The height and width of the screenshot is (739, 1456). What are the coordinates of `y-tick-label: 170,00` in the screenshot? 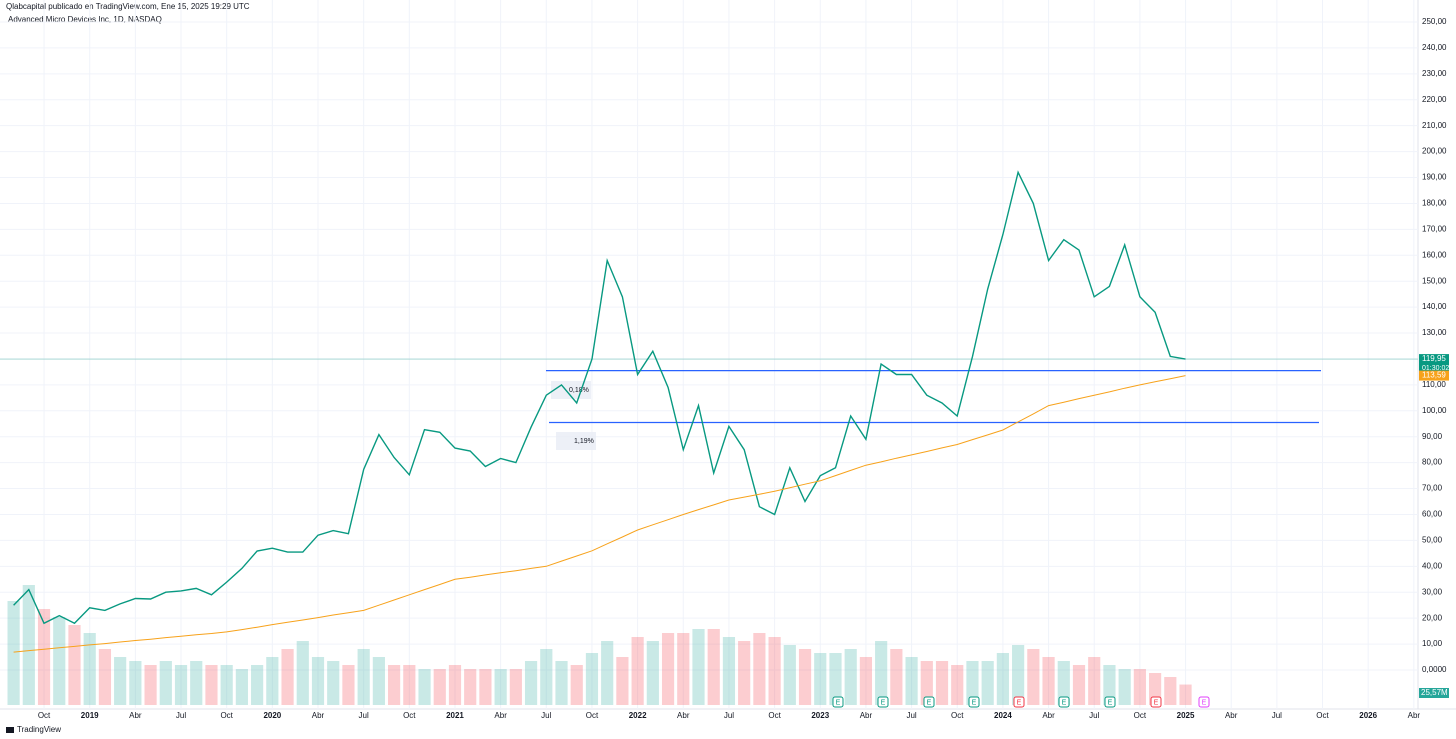 It's located at (1434, 228).